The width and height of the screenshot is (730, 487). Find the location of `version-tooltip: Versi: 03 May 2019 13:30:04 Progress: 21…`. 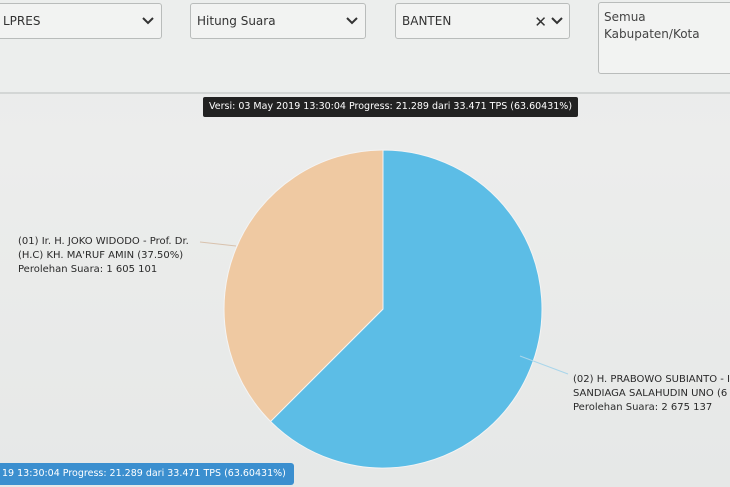

version-tooltip: Versi: 03 May 2019 13:30:04 Progress: 21… is located at coordinates (391, 107).